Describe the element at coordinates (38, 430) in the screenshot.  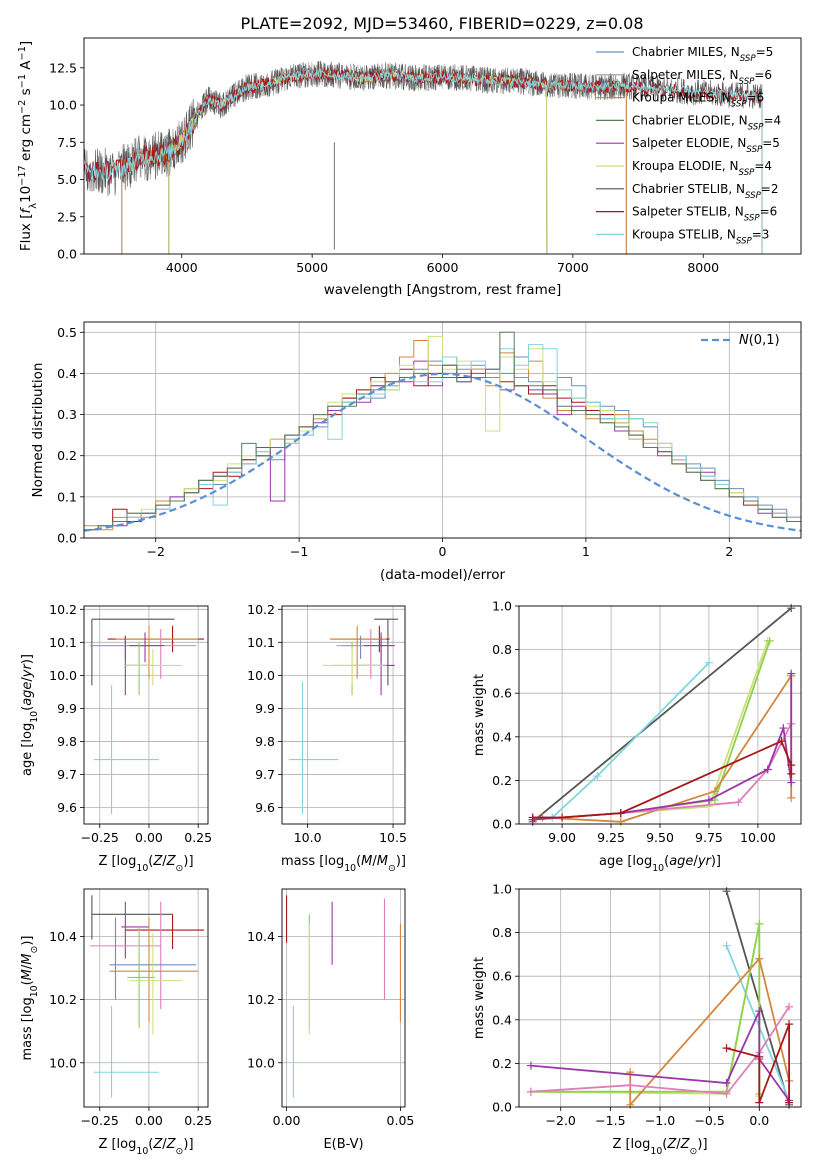
I see `y-axis-label-part: Normed distribution` at that location.